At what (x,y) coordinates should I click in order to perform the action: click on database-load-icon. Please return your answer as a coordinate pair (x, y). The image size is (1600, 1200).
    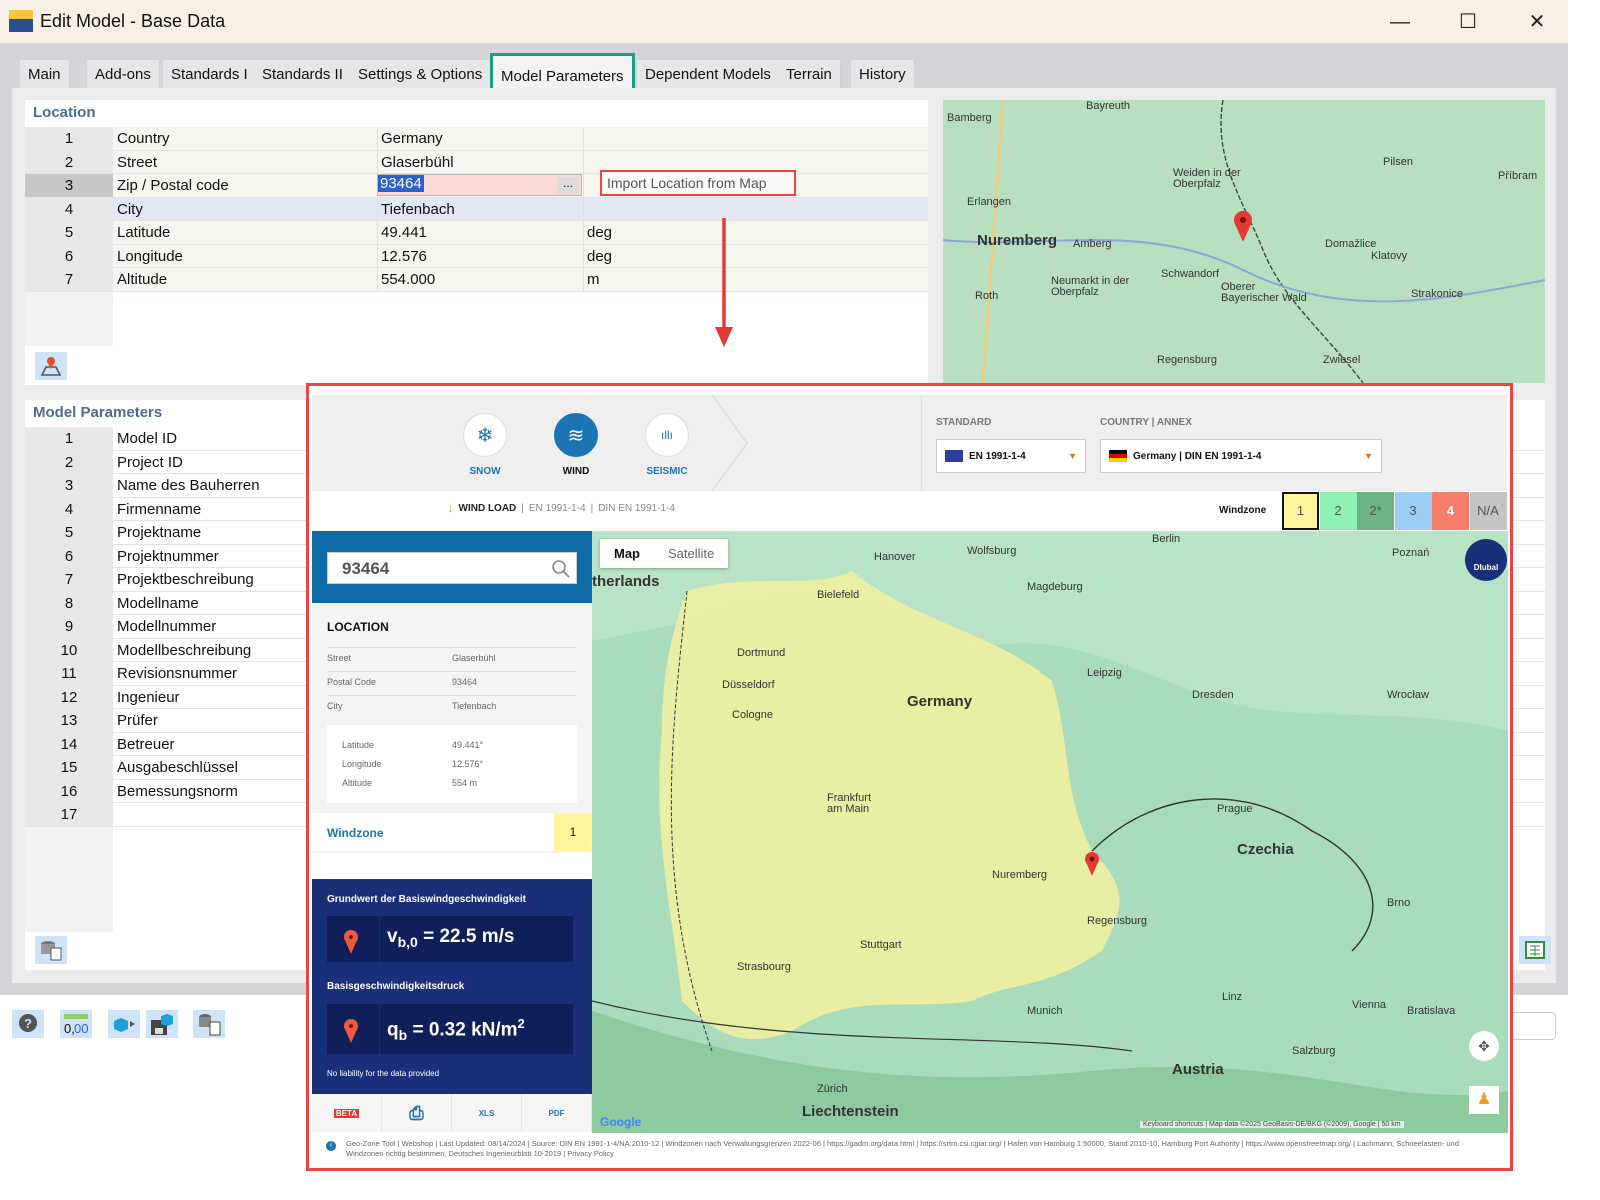
    Looking at the image, I should click on (209, 1024).